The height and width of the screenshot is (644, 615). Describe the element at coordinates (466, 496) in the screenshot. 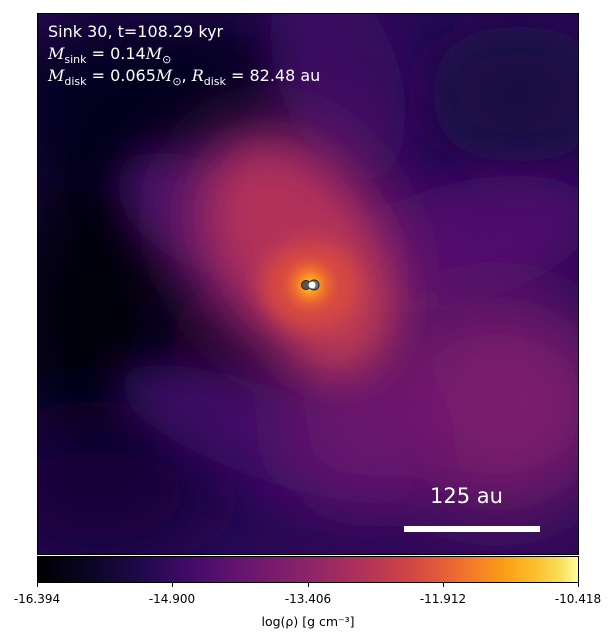

I see `scalebar-label: 125 au` at that location.